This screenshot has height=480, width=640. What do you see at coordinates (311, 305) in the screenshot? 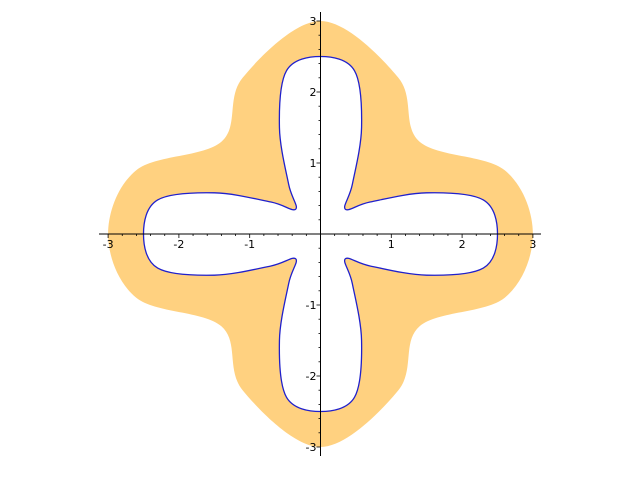
I see `y-tick-label: -1` at bounding box center [311, 305].